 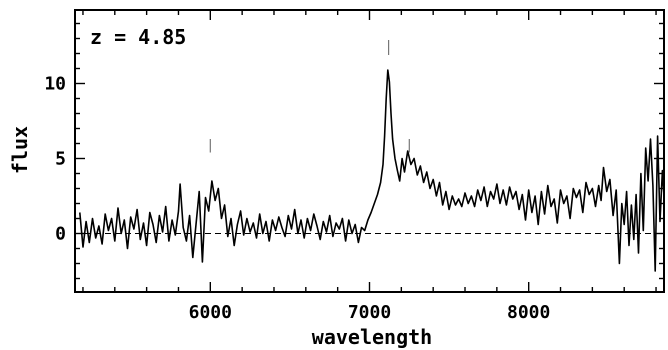 I want to click on y-tick-label: 10, so click(x=55, y=84).